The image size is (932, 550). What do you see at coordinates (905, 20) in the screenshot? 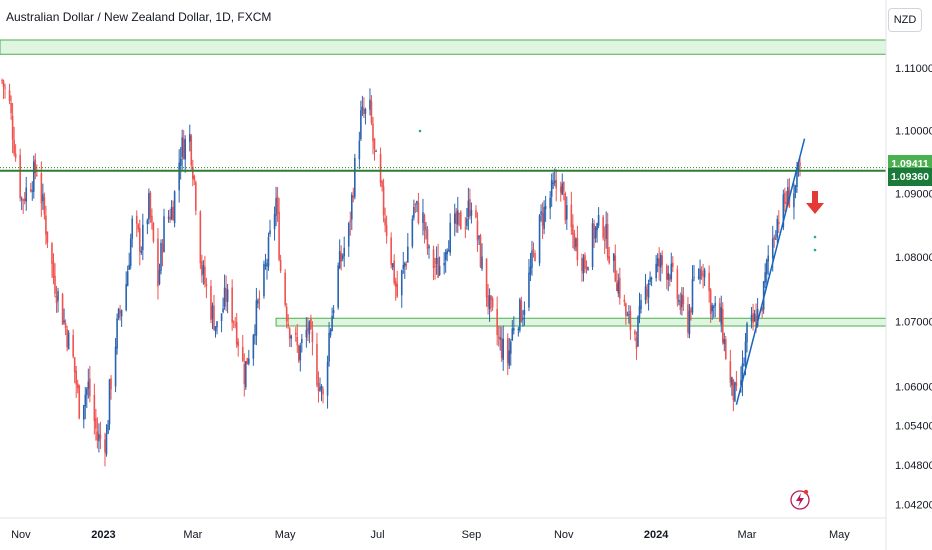
I see `currency-button: NZD` at bounding box center [905, 20].